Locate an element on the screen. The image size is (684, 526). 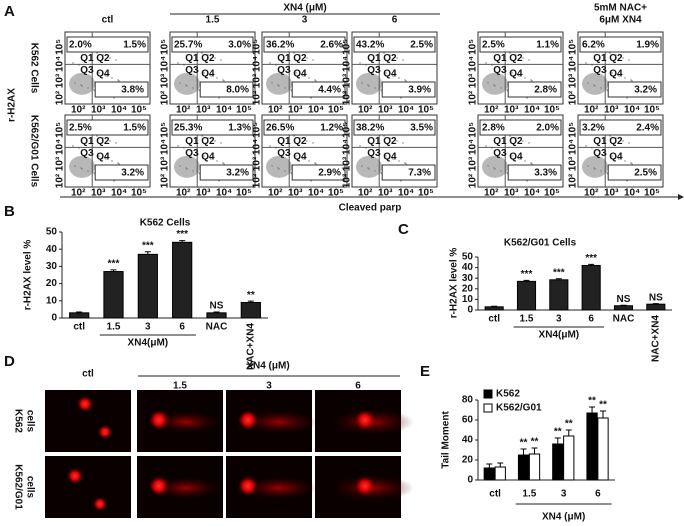
panel-label: A is located at coordinates (9, 11).